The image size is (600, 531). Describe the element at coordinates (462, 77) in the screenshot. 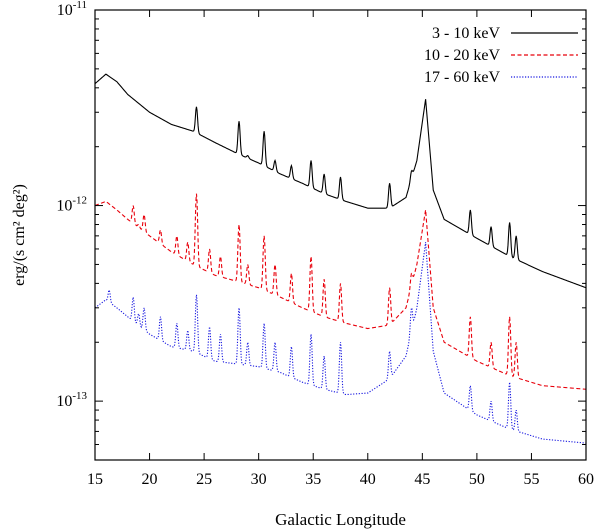

I see `legend-label: 17 - 60 keV` at that location.